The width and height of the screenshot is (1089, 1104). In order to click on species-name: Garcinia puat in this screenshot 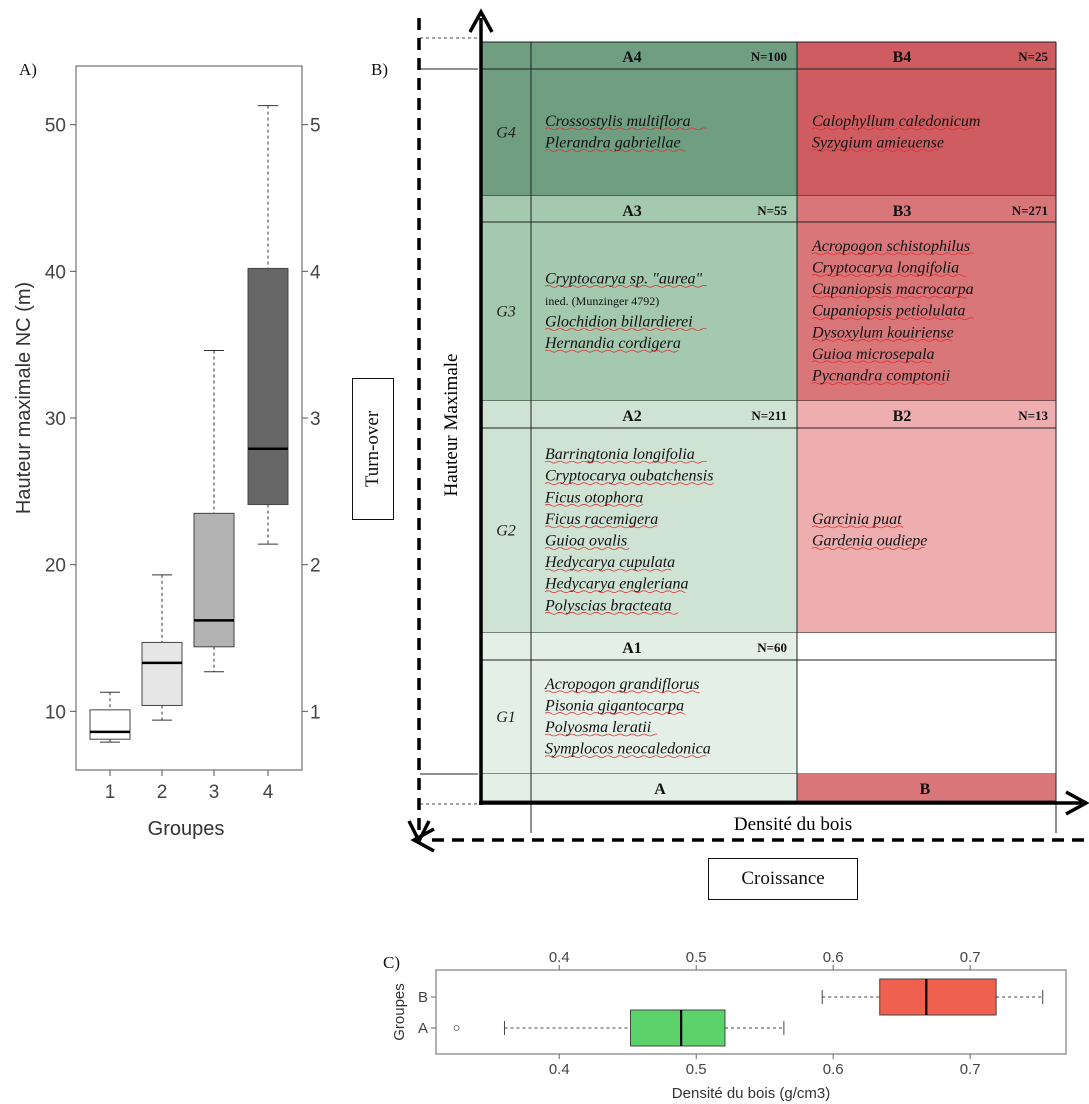, I will do `click(857, 519)`.